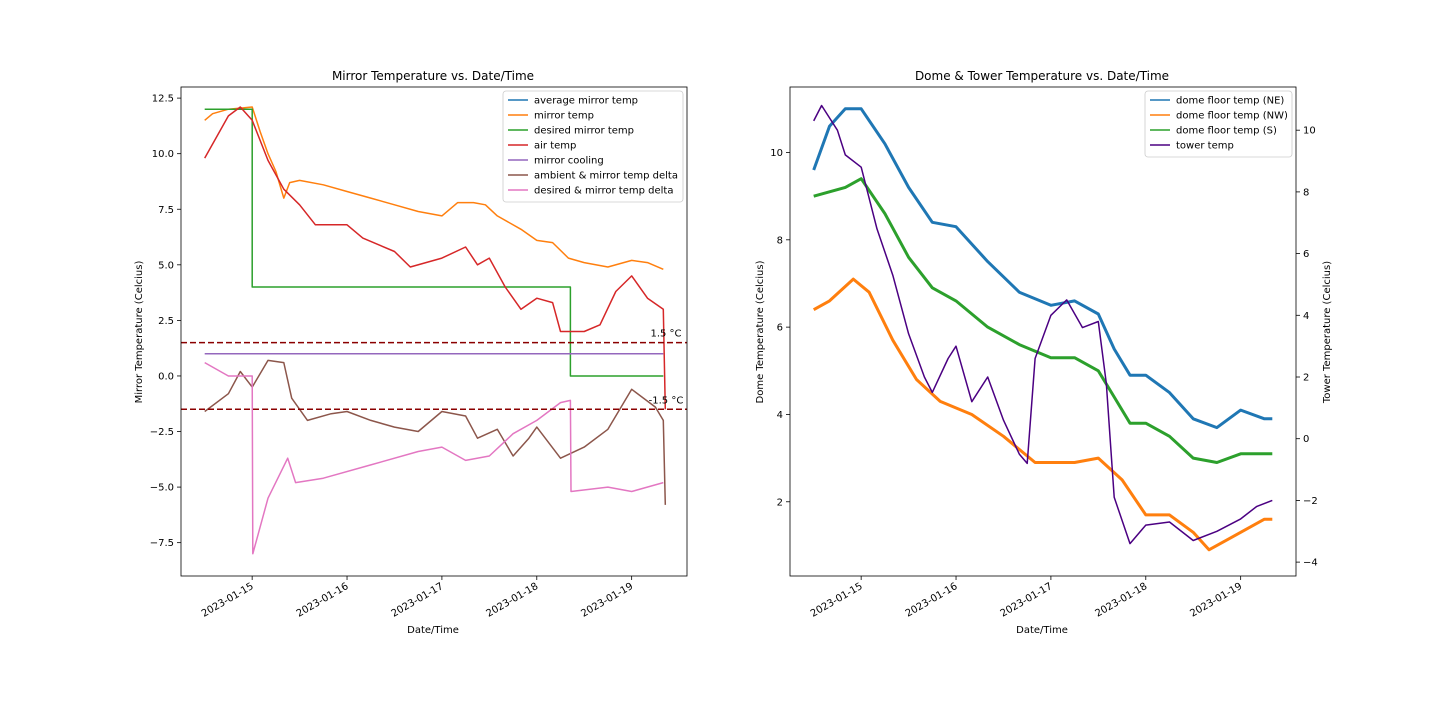  What do you see at coordinates (666, 400) in the screenshot?
I see `reference-line-label: -1.5 °C` at bounding box center [666, 400].